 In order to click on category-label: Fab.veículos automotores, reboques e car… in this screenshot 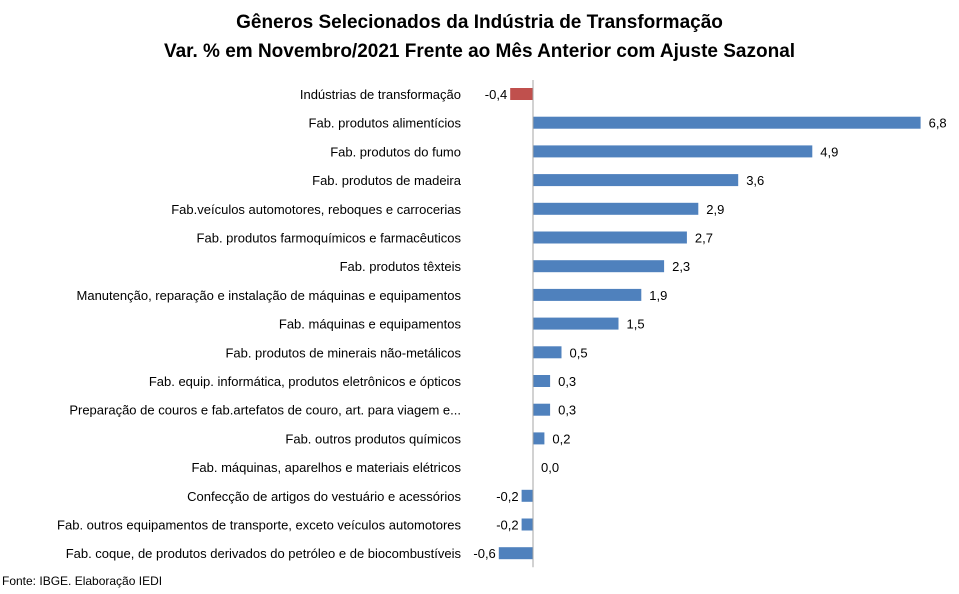, I will do `click(316, 209)`.